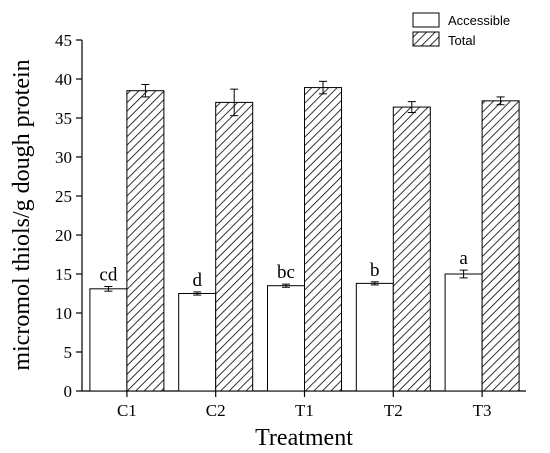 The image size is (550, 453). What do you see at coordinates (234, 246) in the screenshot?
I see `bar-total-c2` at bounding box center [234, 246].